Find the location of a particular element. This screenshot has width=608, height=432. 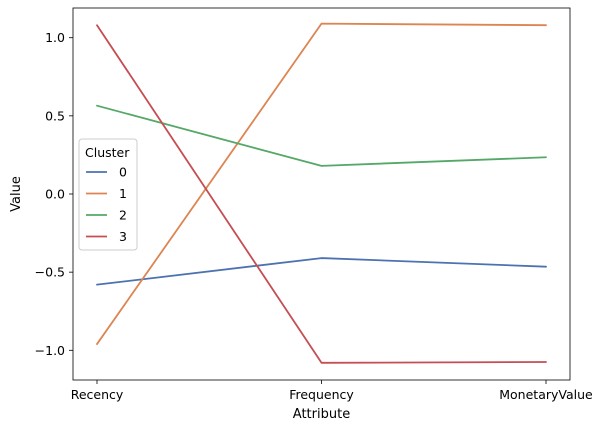

legend-box is located at coordinates (108, 194).